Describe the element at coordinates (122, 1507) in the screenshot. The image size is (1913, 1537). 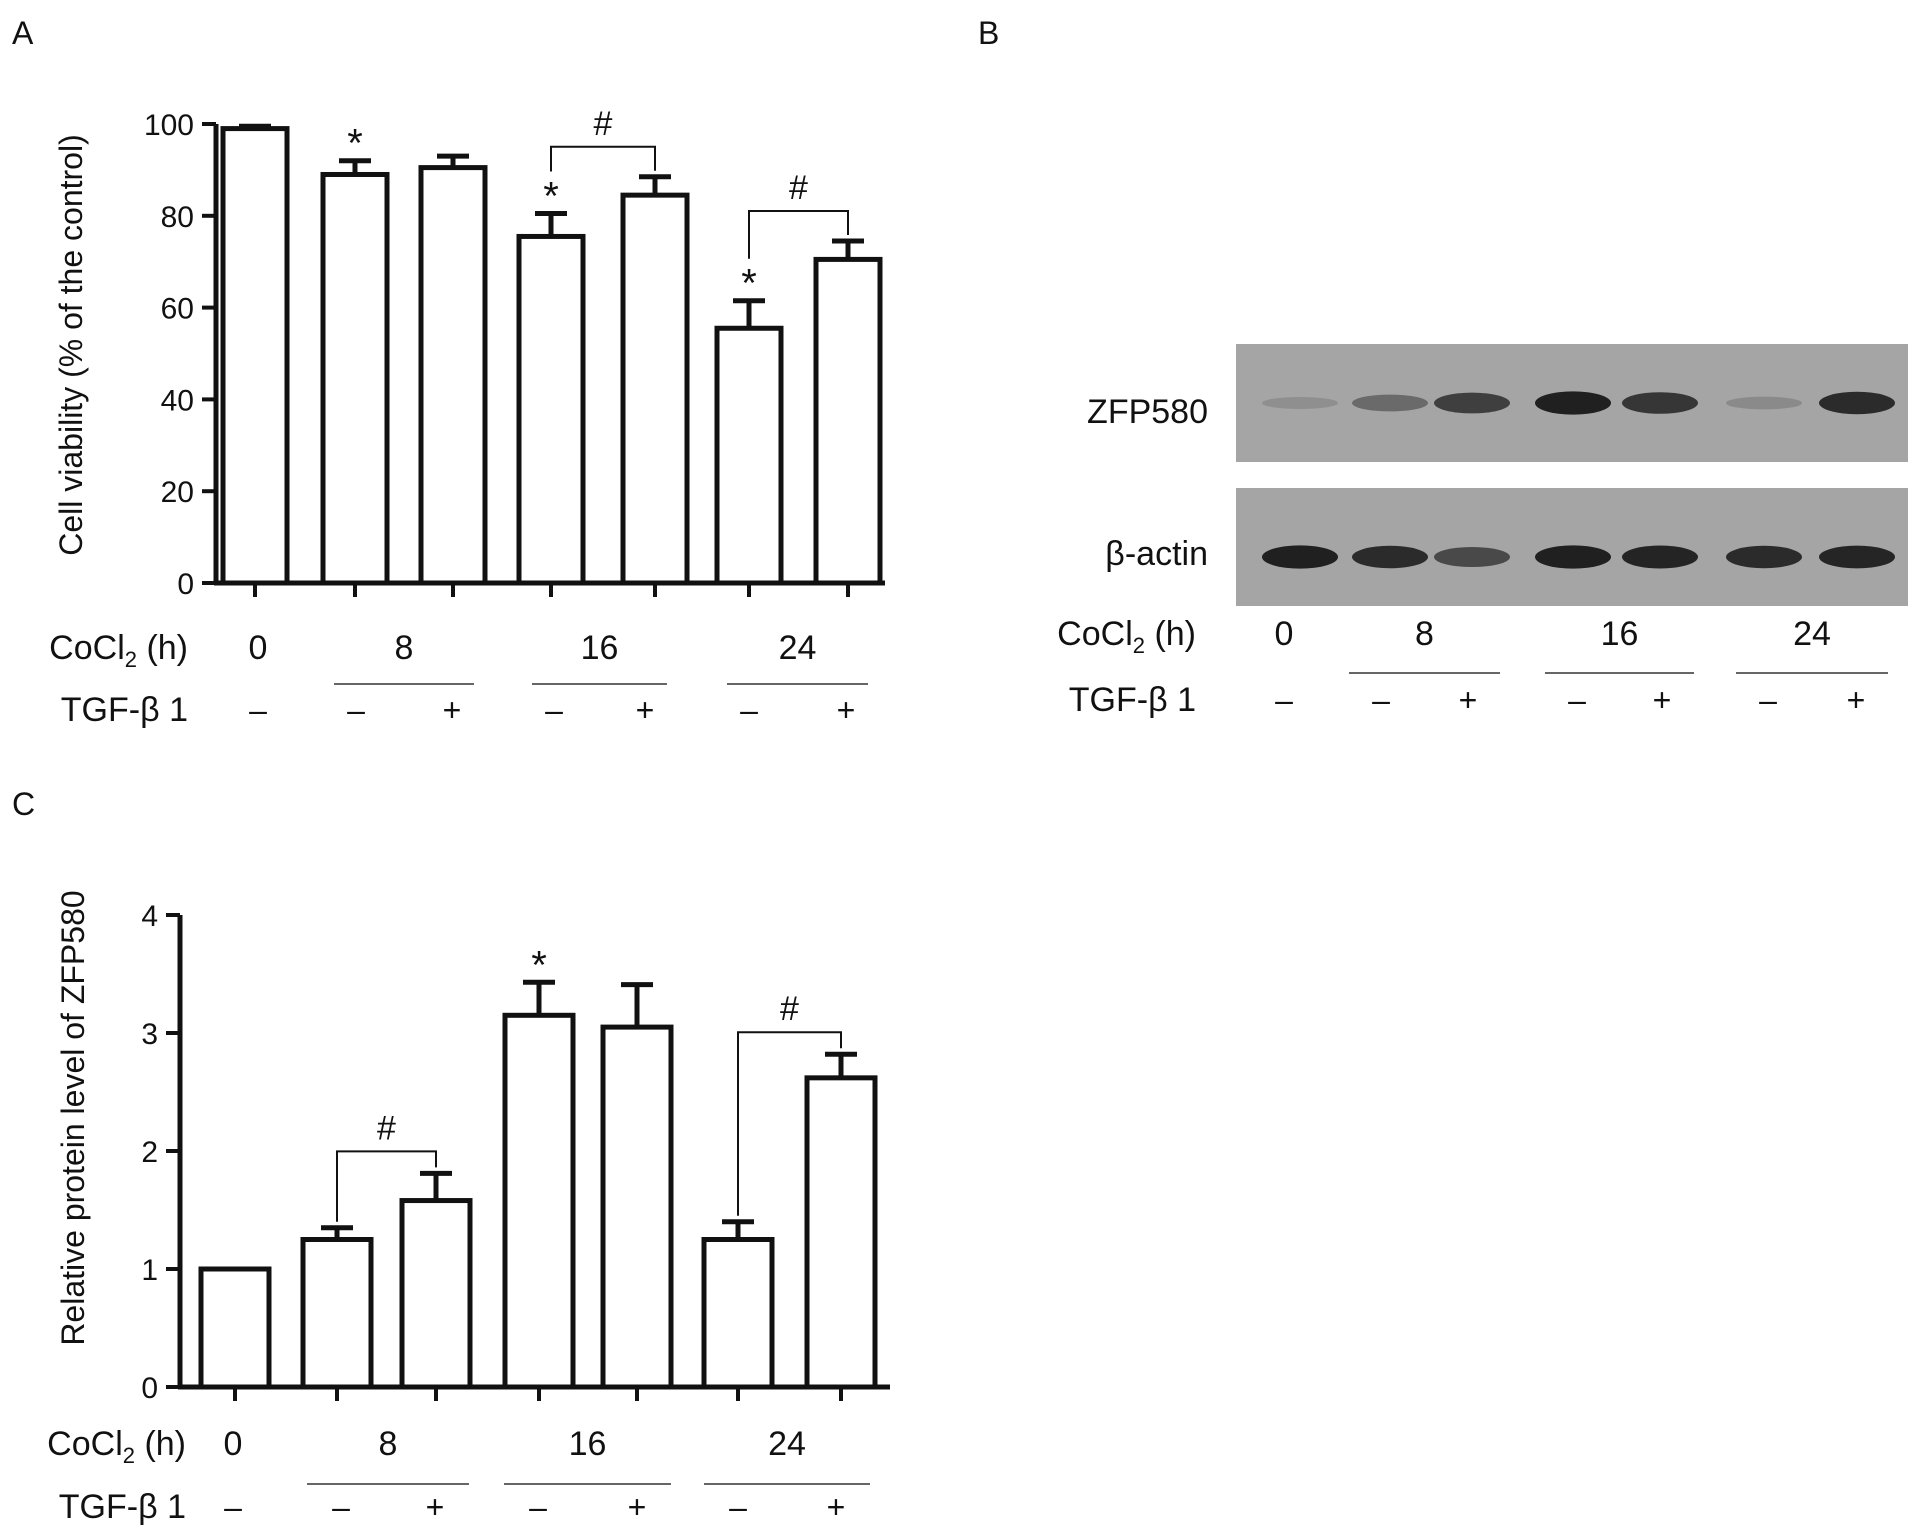
I see `panel-c-tgf-label: TGF-β 1` at that location.